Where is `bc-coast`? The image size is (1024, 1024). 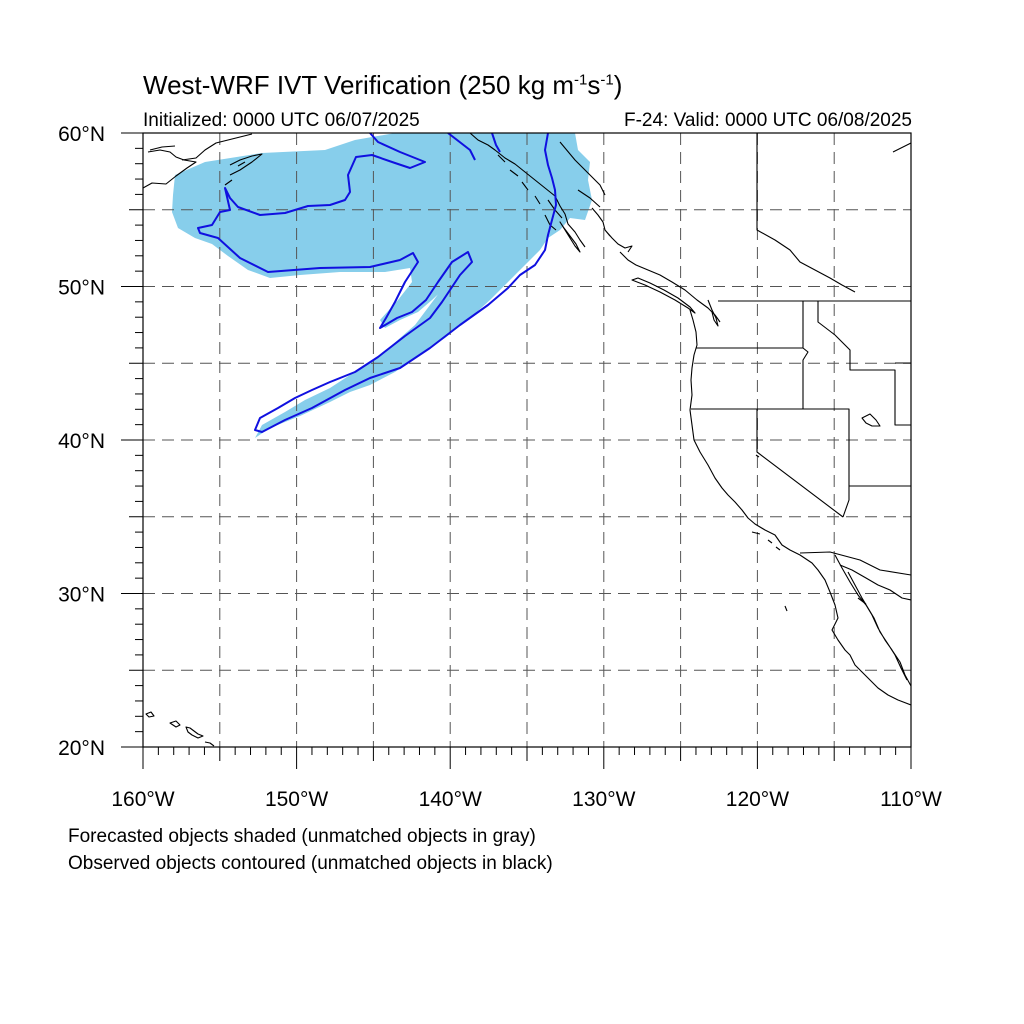
bc-coast is located at coordinates (656, 265).